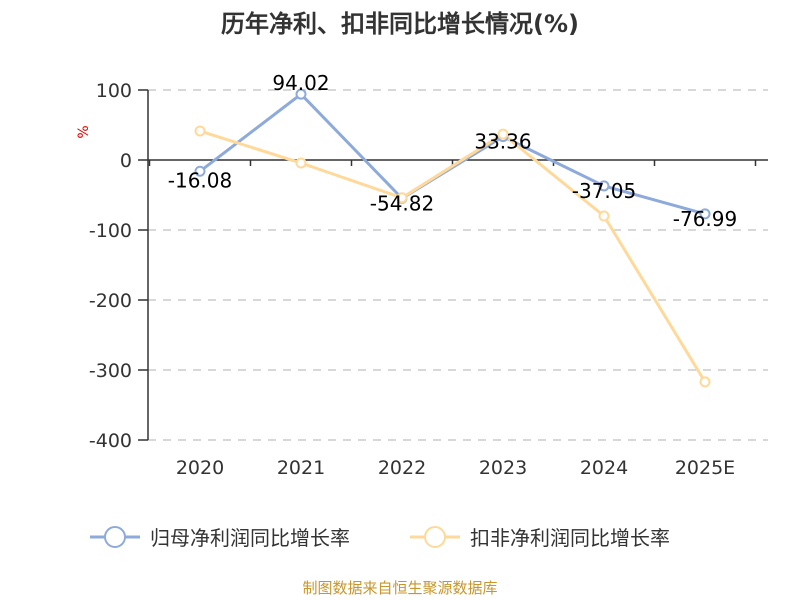  Describe the element at coordinates (126, 161) in the screenshot. I see `y-tick-label: 0` at that location.